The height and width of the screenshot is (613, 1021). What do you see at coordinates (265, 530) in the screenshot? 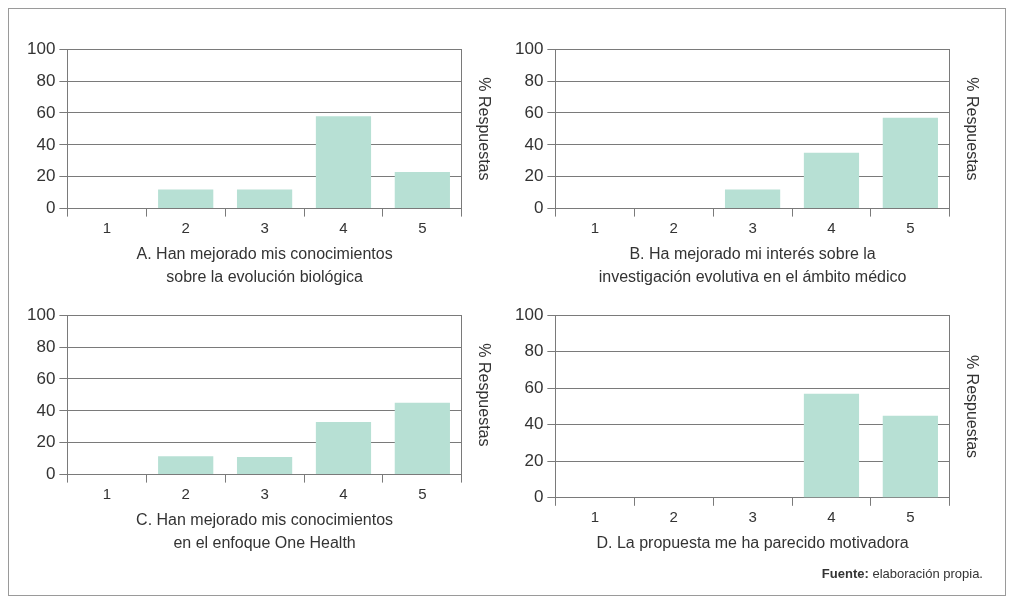
I see `x-axis-title: C. Han mejorado mis conocimientos en el enfoque One Health` at bounding box center [265, 530].